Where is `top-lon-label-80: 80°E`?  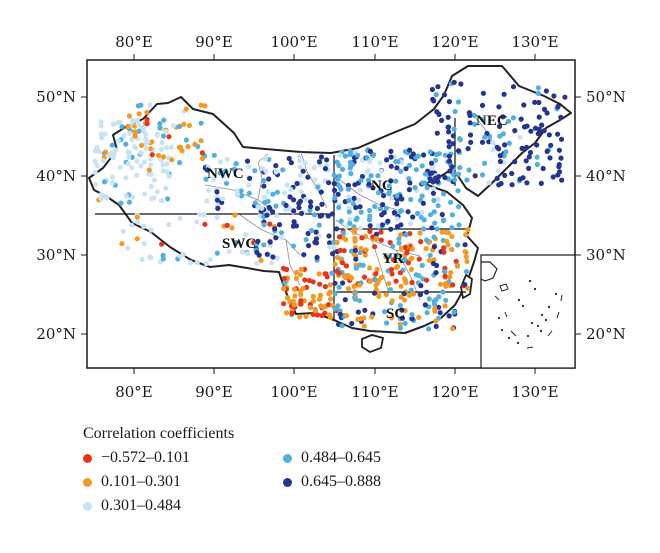
top-lon-label-80: 80°E is located at coordinates (134, 42).